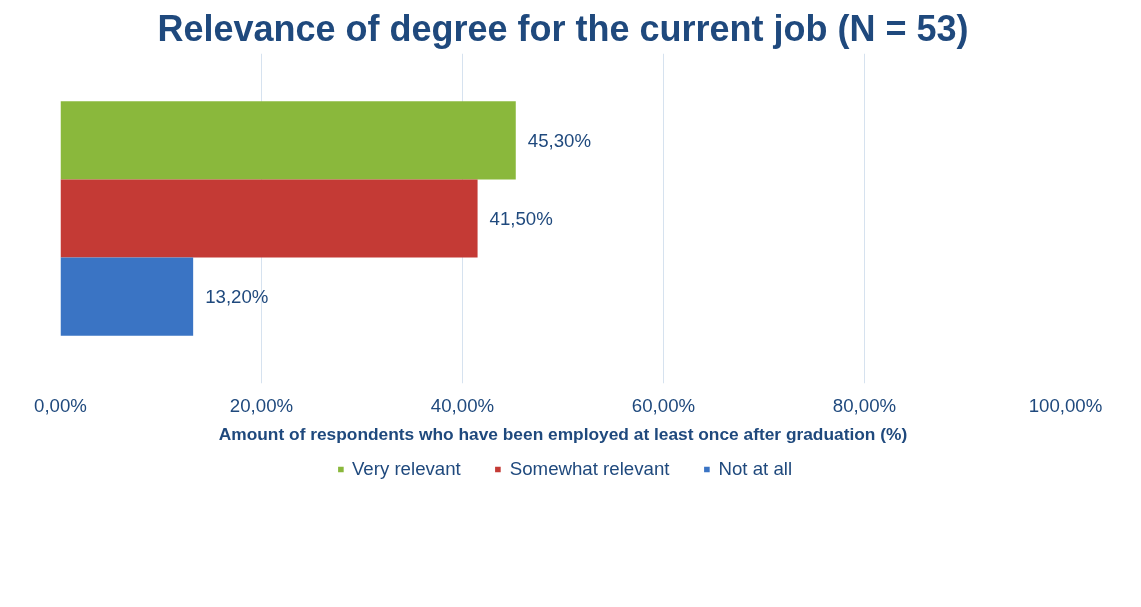 The image size is (1141, 607). What do you see at coordinates (462, 405) in the screenshot?
I see `x-tick-label: 40,00%` at bounding box center [462, 405].